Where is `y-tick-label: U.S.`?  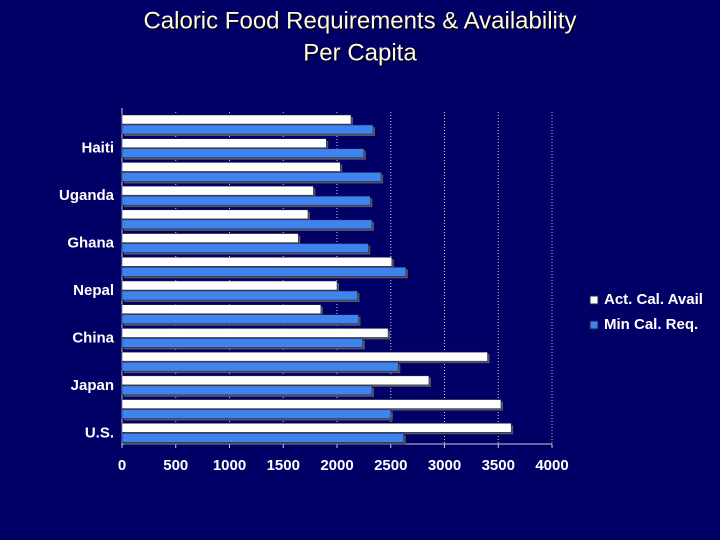 y-tick-label: U.S. is located at coordinates (99, 432).